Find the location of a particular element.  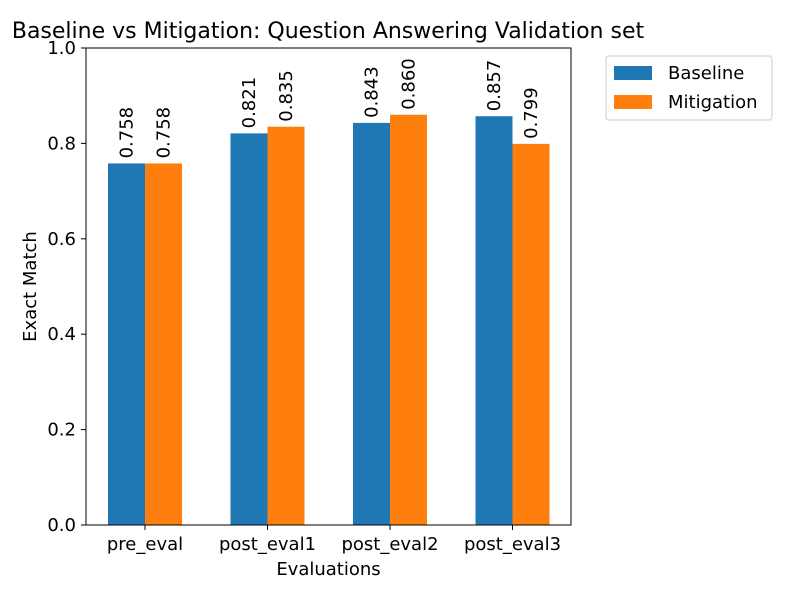

x-tick-label-post_eval2: post_eval2 is located at coordinates (389, 544).